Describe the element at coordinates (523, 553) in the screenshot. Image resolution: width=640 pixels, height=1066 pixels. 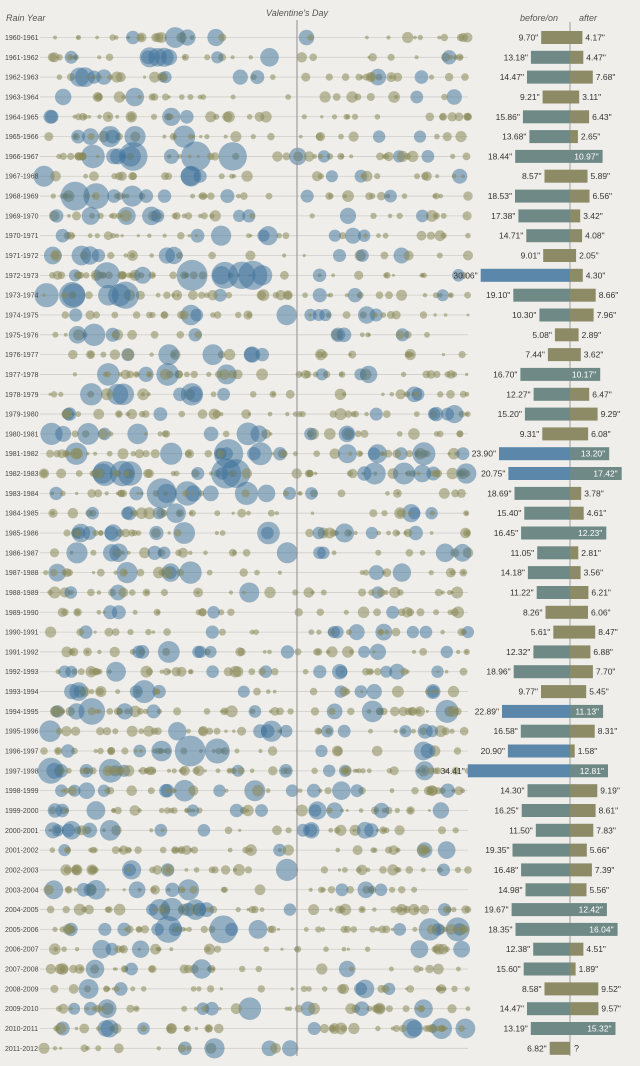
I see `before-value: 11.05"` at that location.